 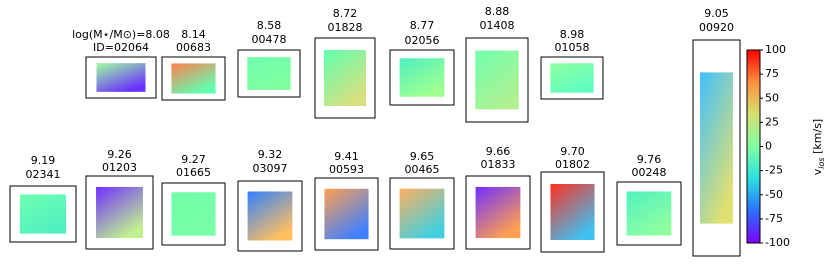 I want to click on panel-mass: 9.41, so click(x=346, y=156).